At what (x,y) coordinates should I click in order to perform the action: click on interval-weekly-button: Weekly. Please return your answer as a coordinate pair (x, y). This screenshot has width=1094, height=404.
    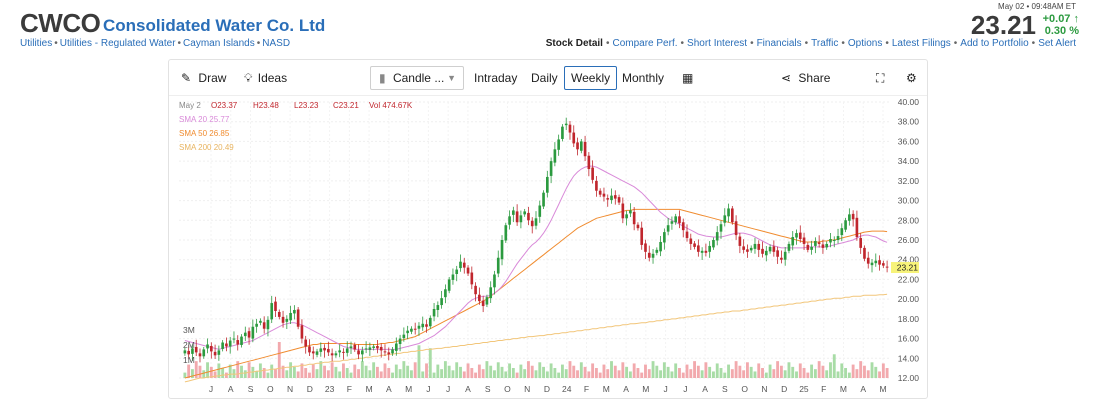
    Looking at the image, I should click on (591, 78).